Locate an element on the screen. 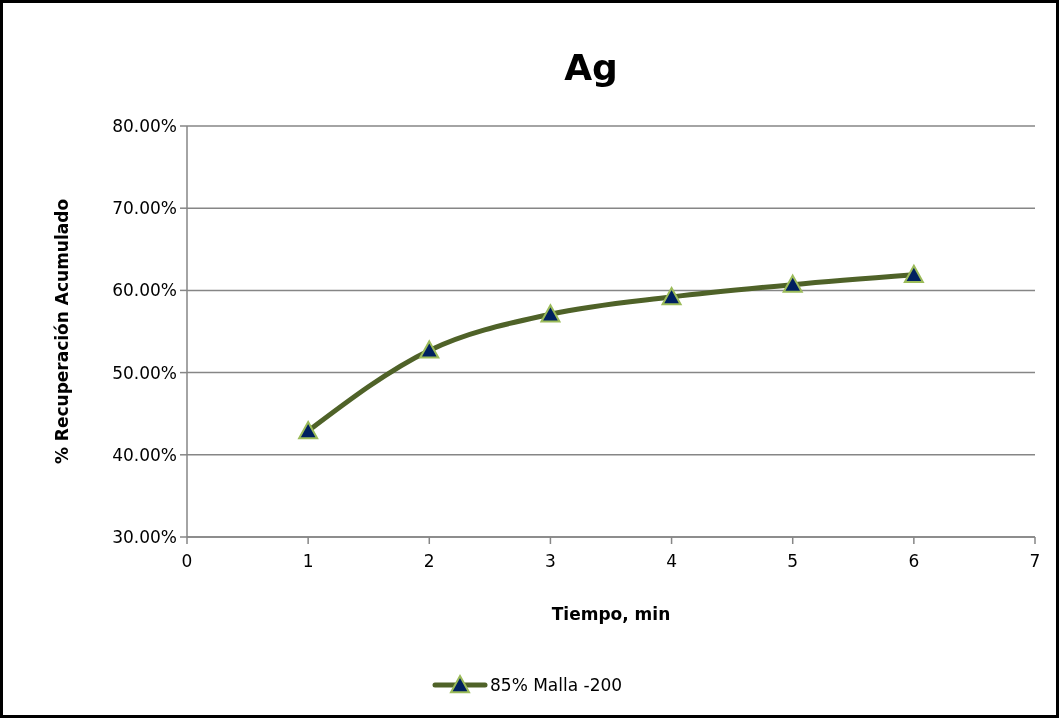 The height and width of the screenshot is (718, 1059). x-tick-label: 5 is located at coordinates (793, 561).